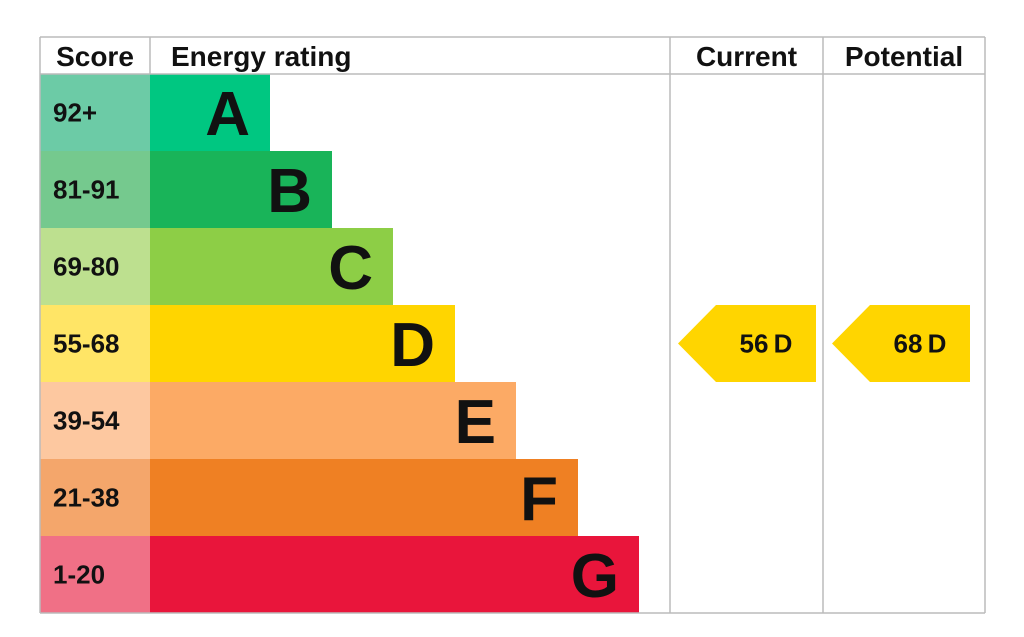 The width and height of the screenshot is (1024, 637). I want to click on score-label: 39-54, so click(86, 421).